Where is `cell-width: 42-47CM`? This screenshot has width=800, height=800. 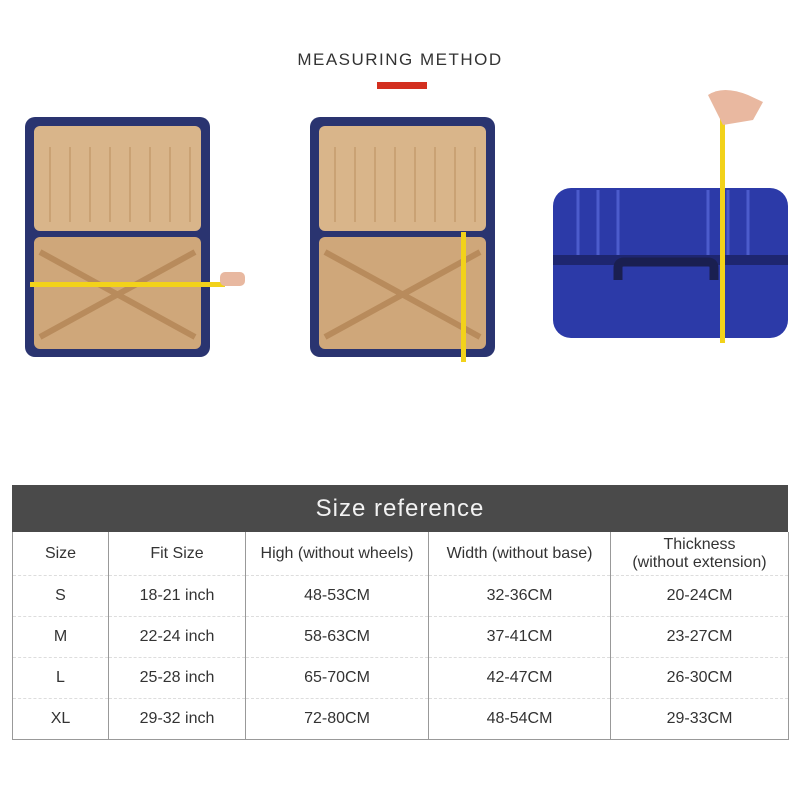
cell-width: 42-47CM is located at coordinates (519, 678).